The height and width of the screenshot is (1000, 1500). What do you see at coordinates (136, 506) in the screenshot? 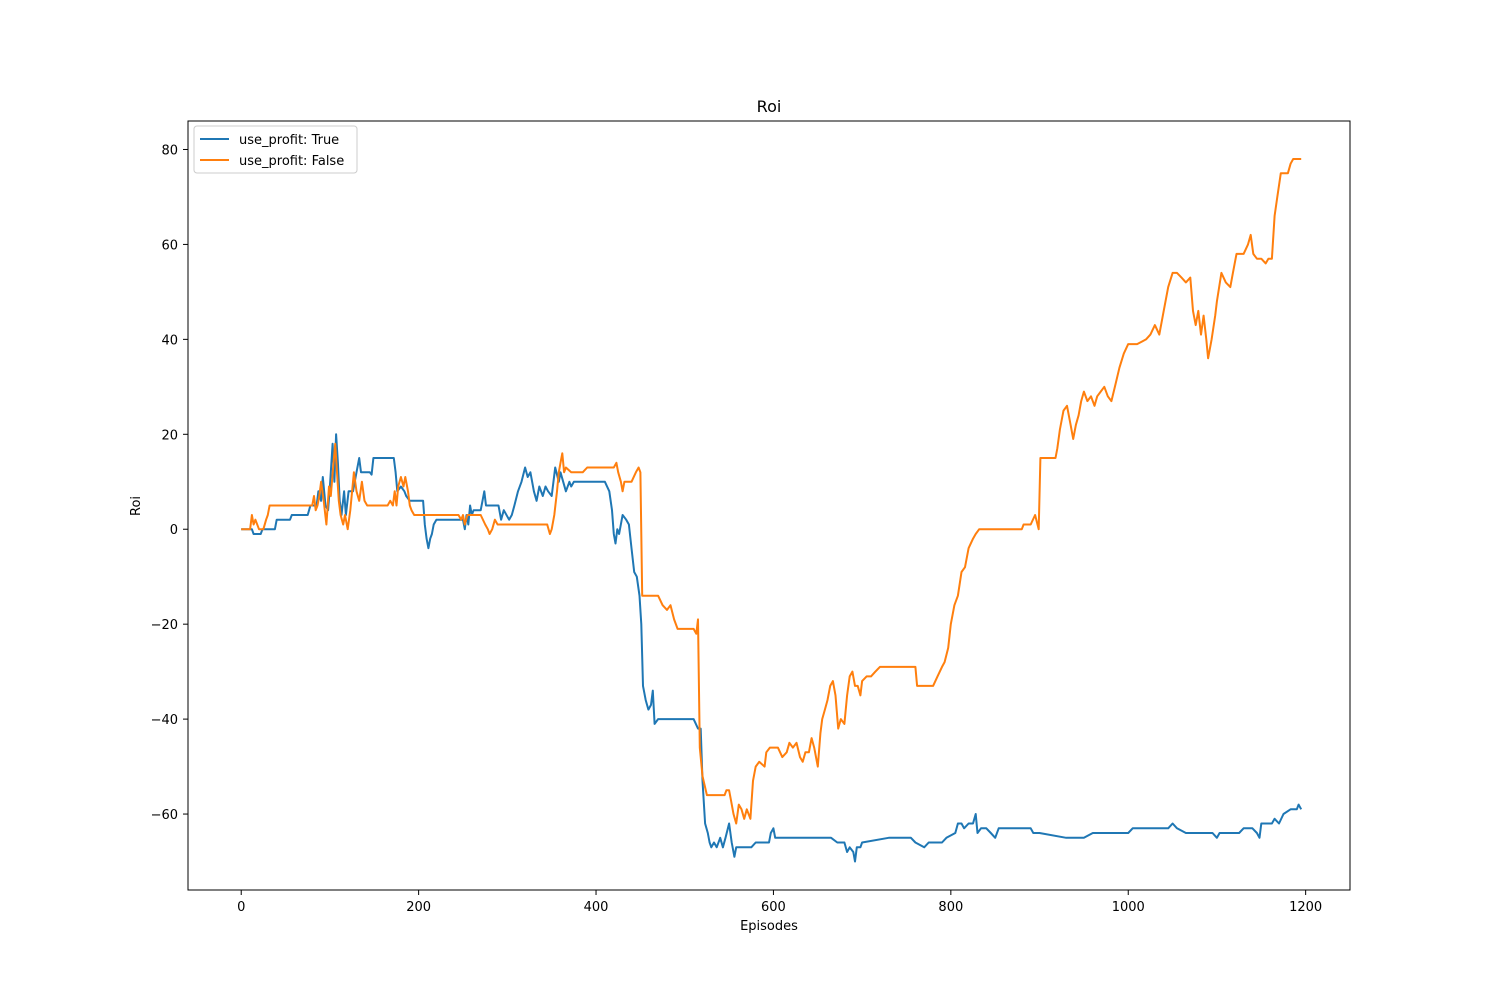
I see `y-axis-label: Roi` at bounding box center [136, 506].